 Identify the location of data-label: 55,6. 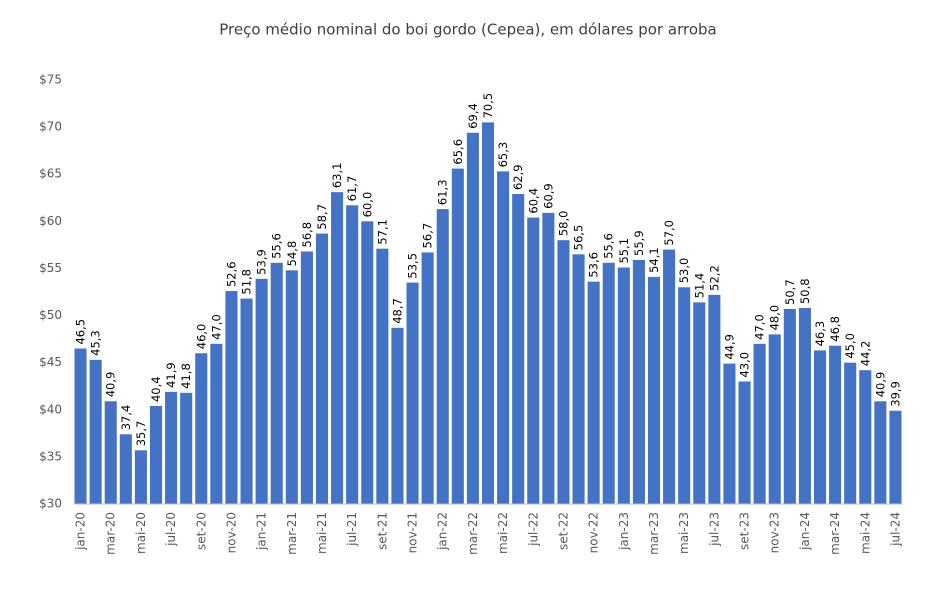
(277, 246).